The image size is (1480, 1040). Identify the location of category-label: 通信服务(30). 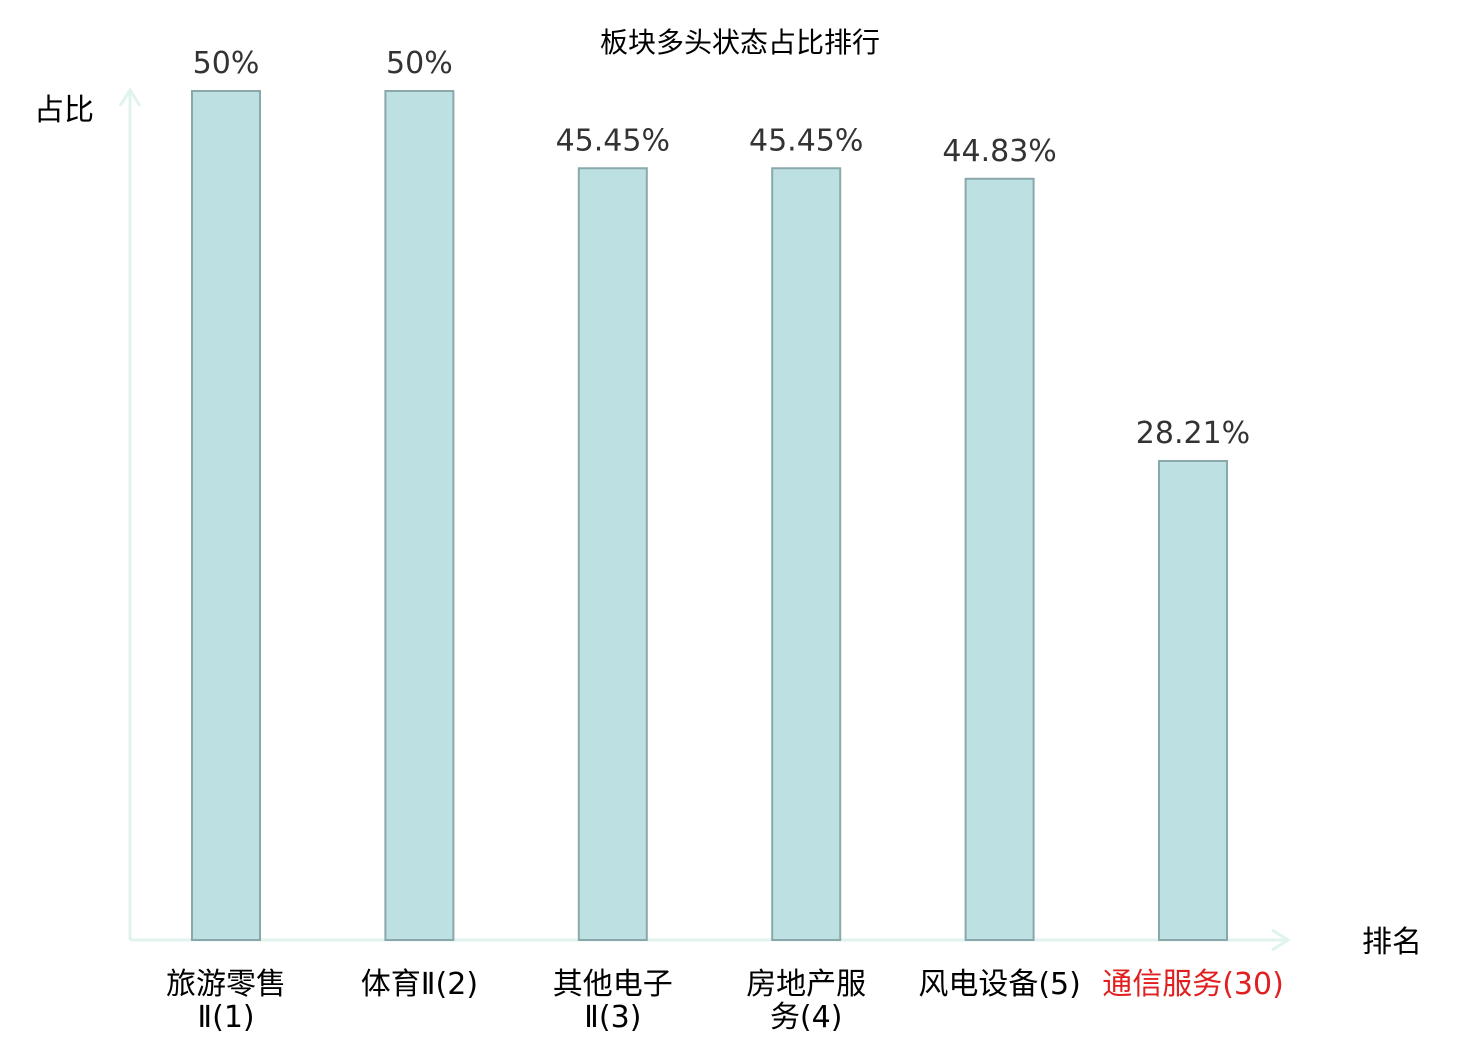
(1193, 984).